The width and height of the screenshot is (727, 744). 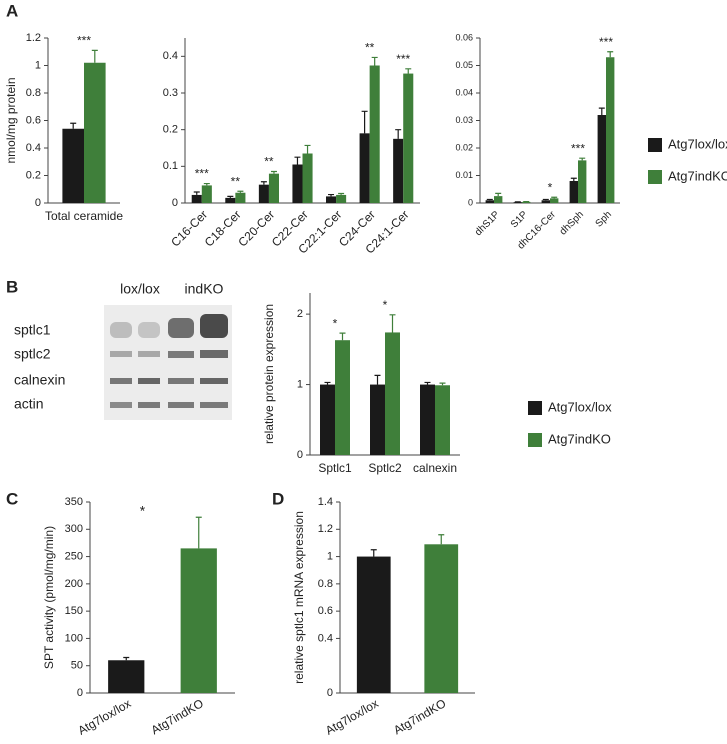 I want to click on y-tick-label: 0.1, so click(x=170, y=166).